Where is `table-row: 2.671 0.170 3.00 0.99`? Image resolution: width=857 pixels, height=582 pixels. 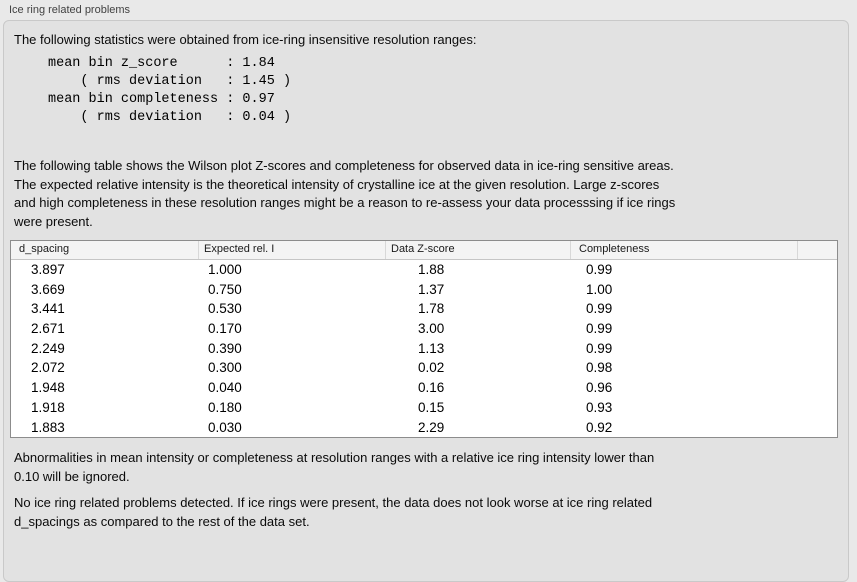
table-row: 2.671 0.170 3.00 0.99 is located at coordinates (424, 329).